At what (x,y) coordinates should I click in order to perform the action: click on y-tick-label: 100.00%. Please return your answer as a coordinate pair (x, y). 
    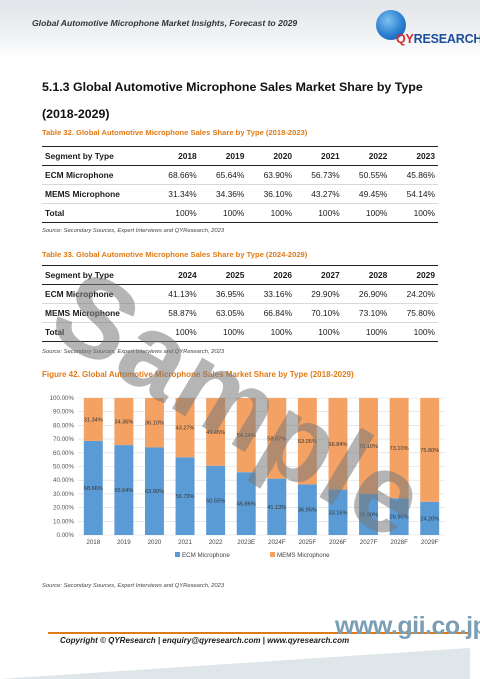
    Looking at the image, I should click on (62, 398).